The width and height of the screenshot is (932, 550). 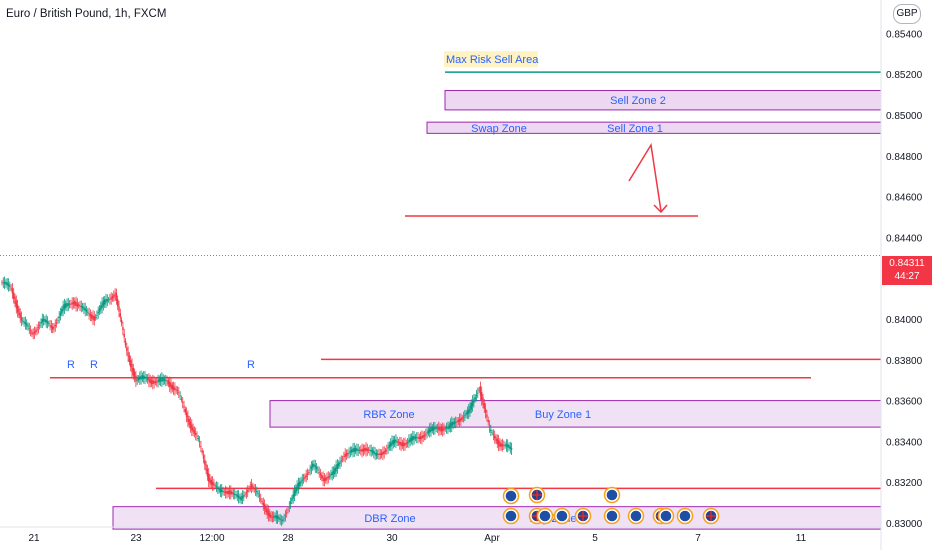 What do you see at coordinates (904, 157) in the screenshot?
I see `price-tick-label: 0.84800` at bounding box center [904, 157].